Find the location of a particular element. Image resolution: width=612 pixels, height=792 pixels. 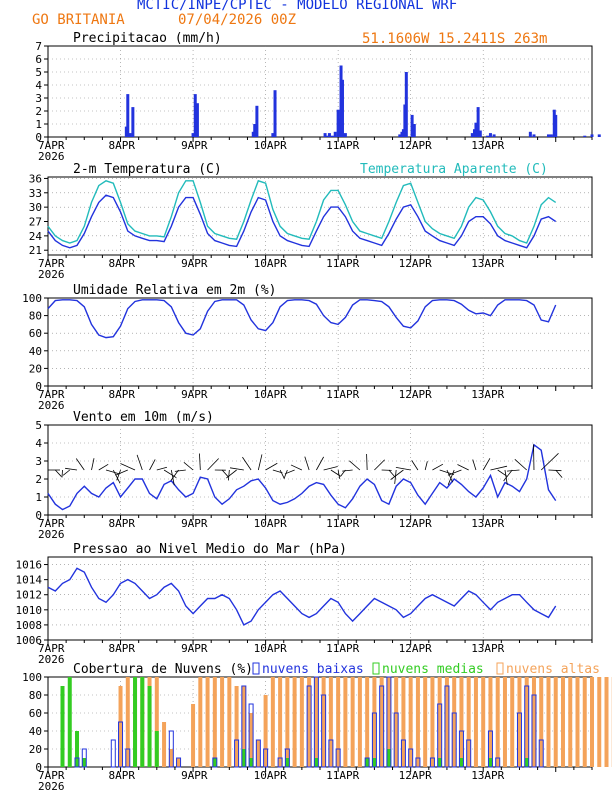

panel-frame is located at coordinates (320, 216).